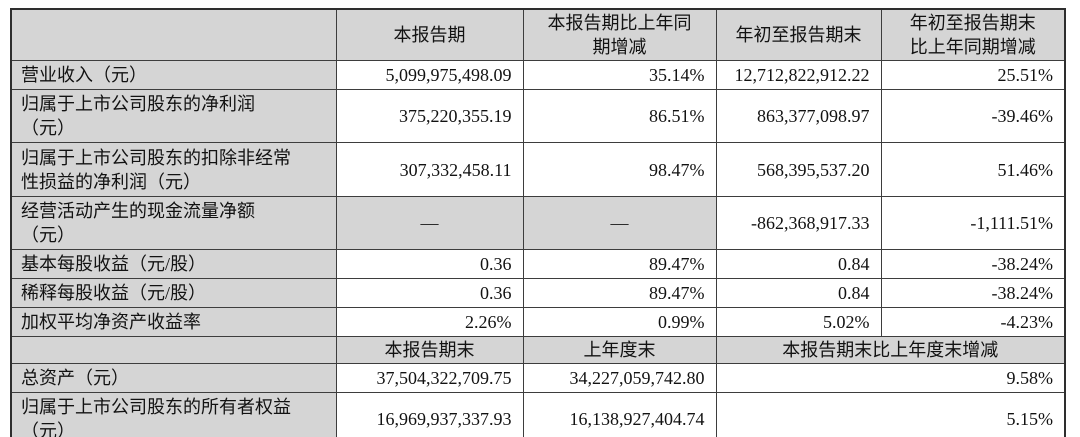  I want to click on header-period-end-vs-prior-year-end: 本报告期末比上年度末增减, so click(890, 350).